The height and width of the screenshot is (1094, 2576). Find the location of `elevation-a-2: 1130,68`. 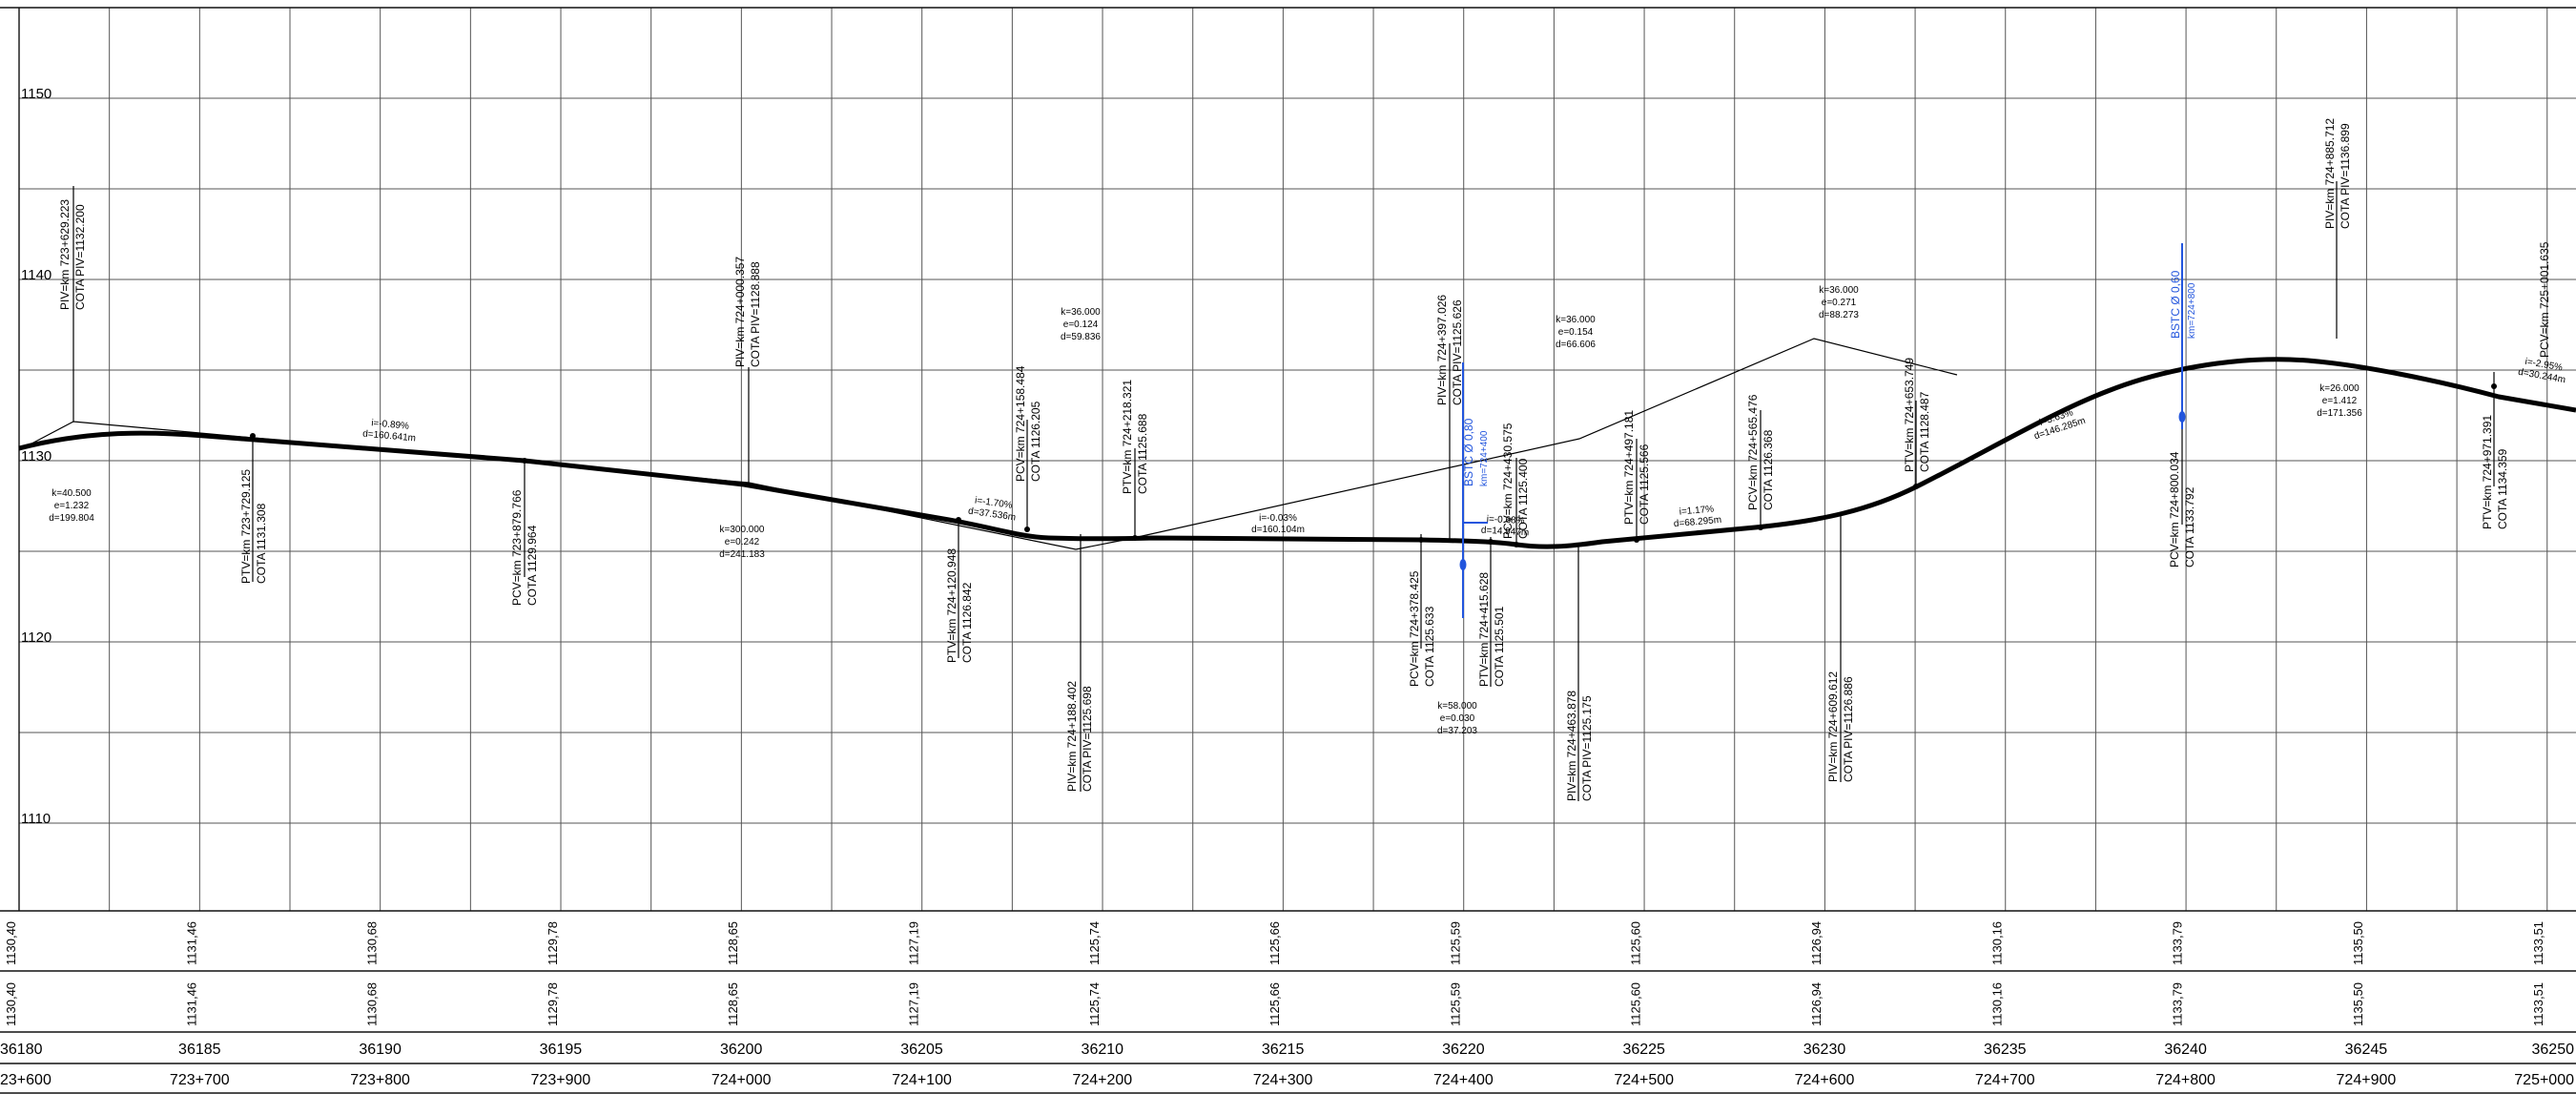

elevation-a-2: 1130,68 is located at coordinates (372, 943).